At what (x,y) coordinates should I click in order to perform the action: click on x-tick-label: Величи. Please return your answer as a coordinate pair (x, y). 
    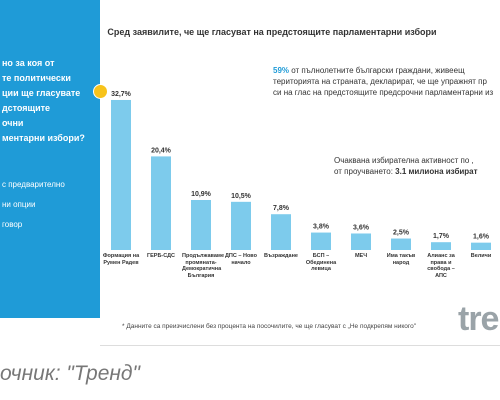
    Looking at the image, I should click on (481, 256).